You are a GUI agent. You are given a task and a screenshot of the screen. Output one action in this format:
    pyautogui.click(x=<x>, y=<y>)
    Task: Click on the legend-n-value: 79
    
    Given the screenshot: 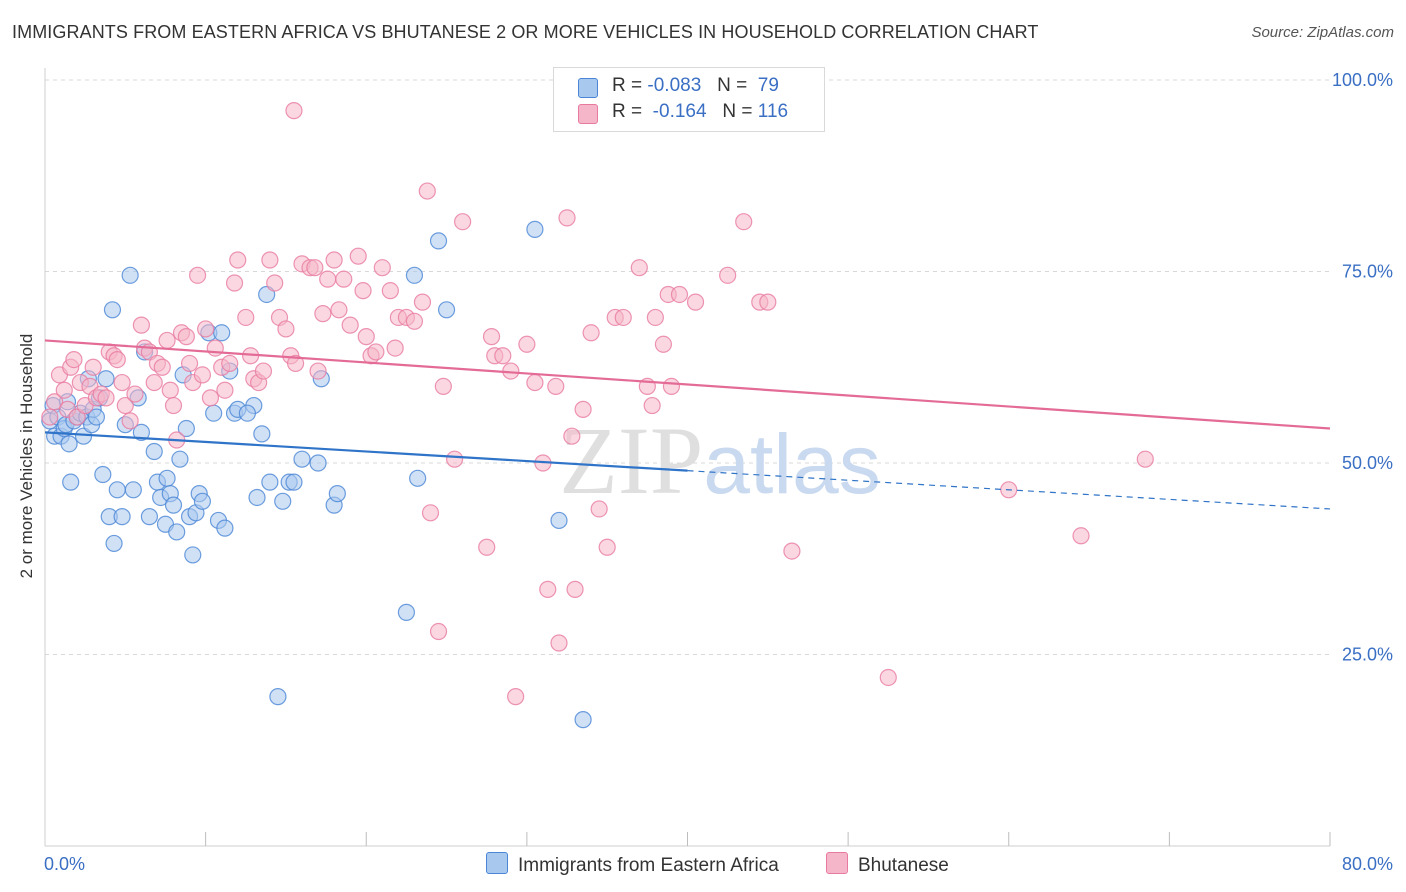 What is the action you would take?
    pyautogui.click(x=768, y=85)
    